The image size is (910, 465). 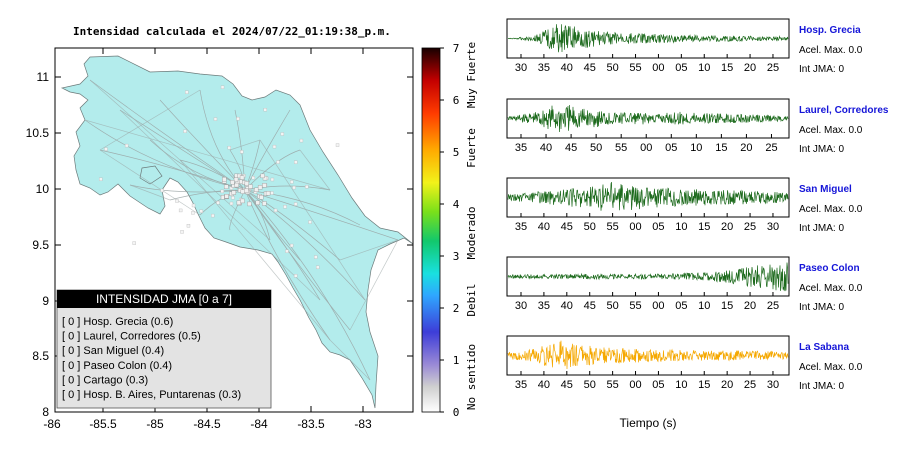 What do you see at coordinates (824, 347) in the screenshot?
I see `station-name: La Sabana` at bounding box center [824, 347].